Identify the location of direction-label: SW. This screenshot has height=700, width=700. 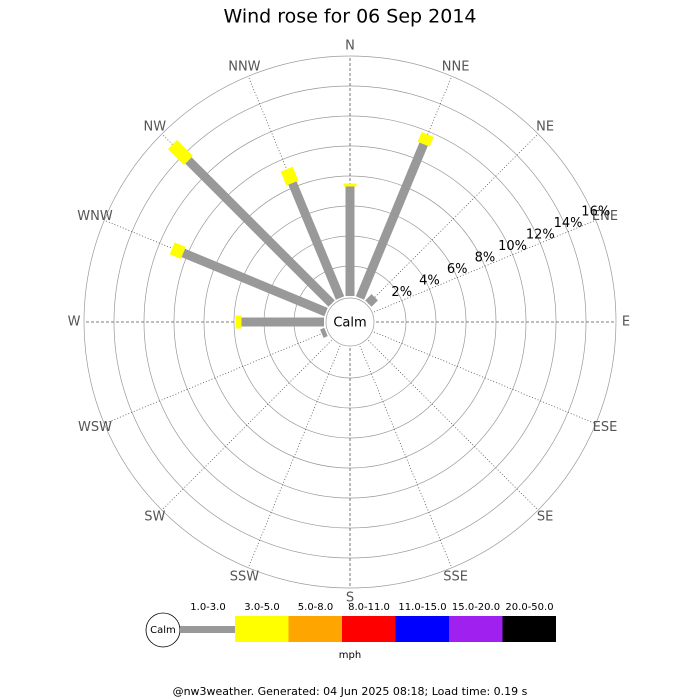
(154, 517).